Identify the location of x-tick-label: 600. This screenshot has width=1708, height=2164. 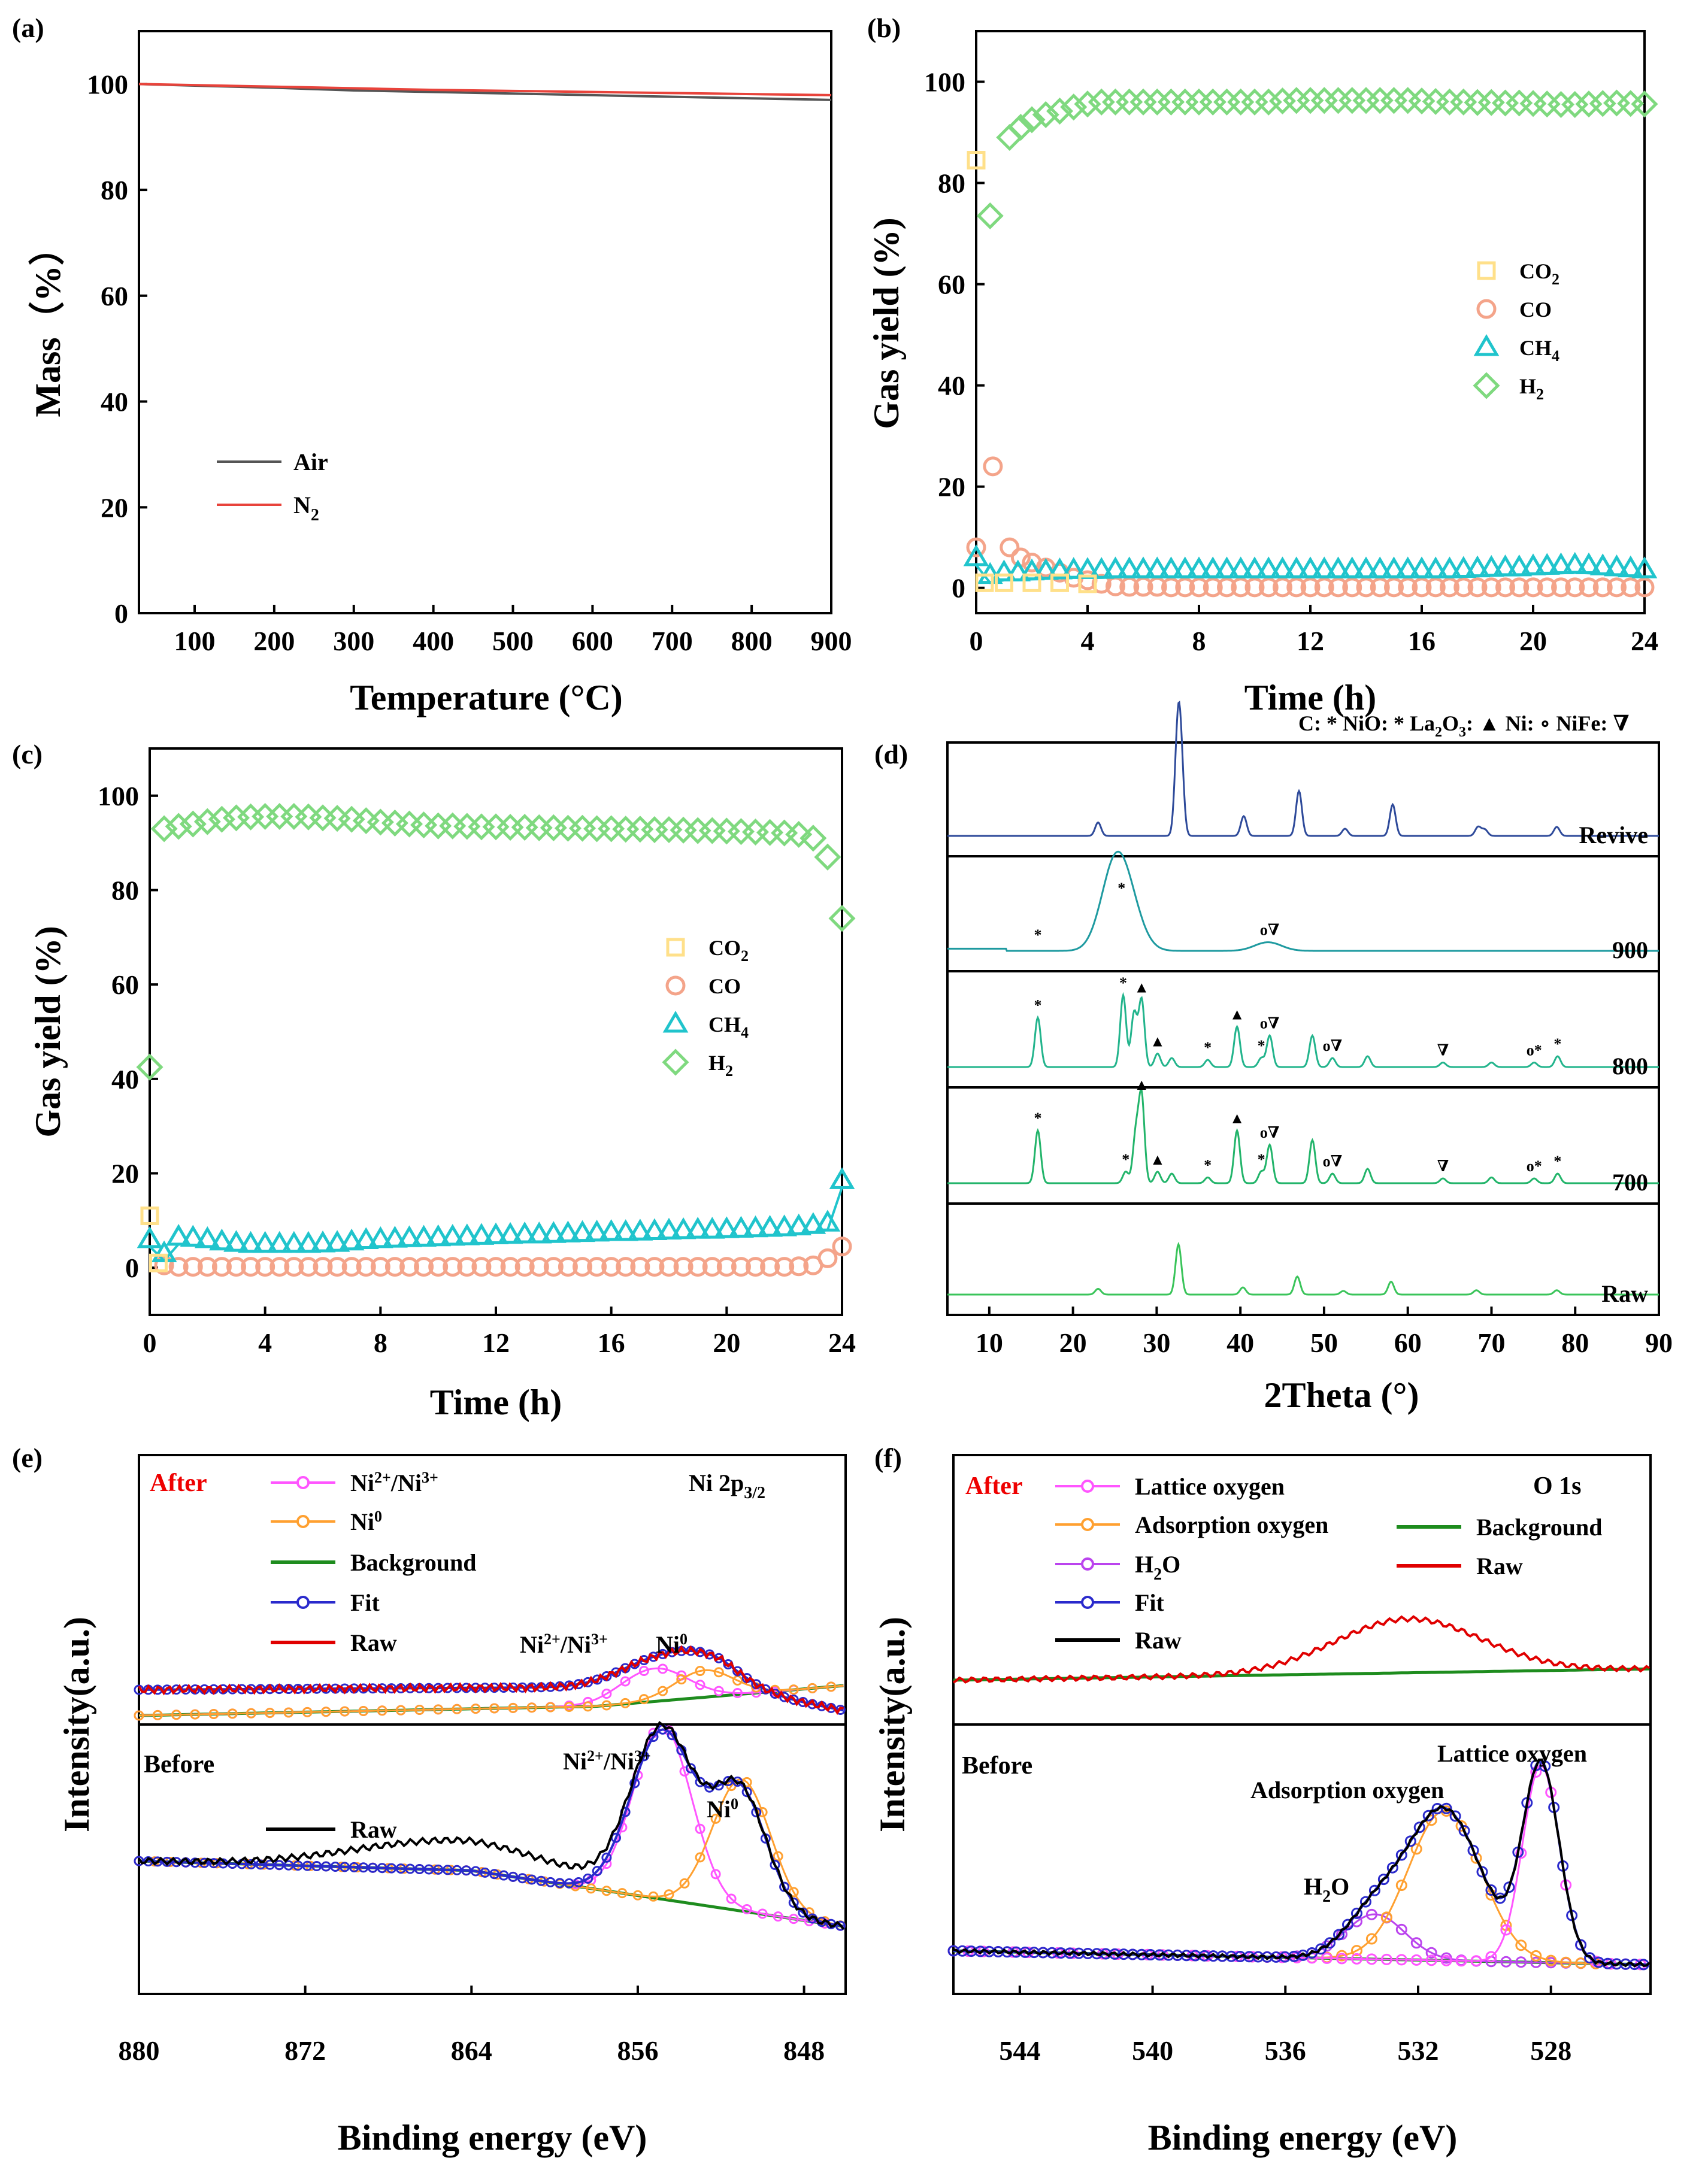
(592, 641).